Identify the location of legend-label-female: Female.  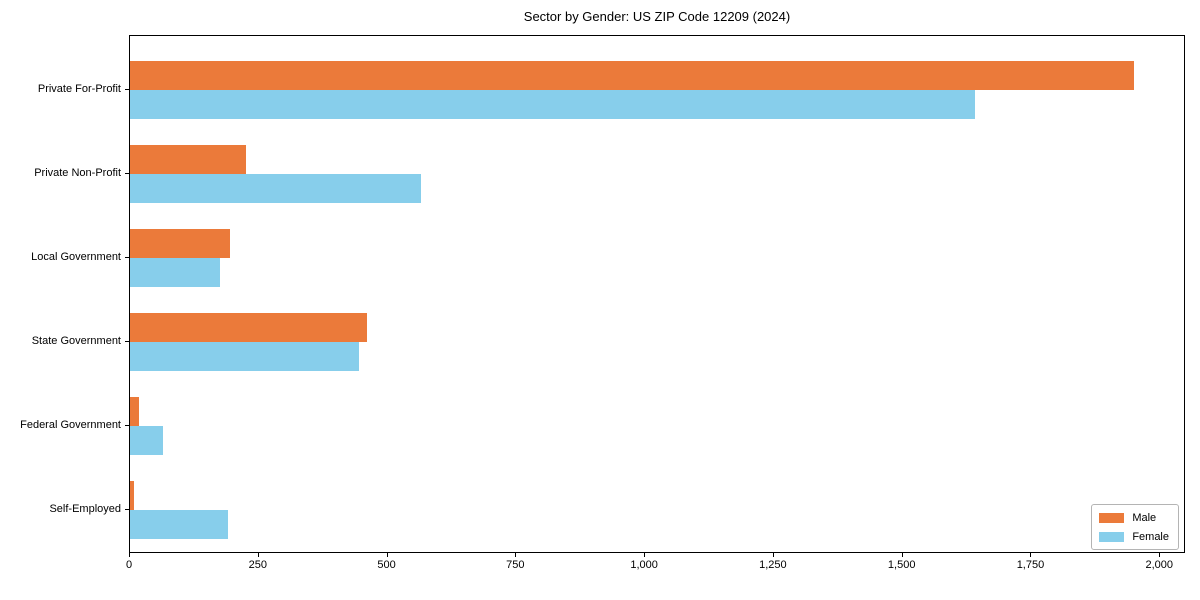
(1150, 536).